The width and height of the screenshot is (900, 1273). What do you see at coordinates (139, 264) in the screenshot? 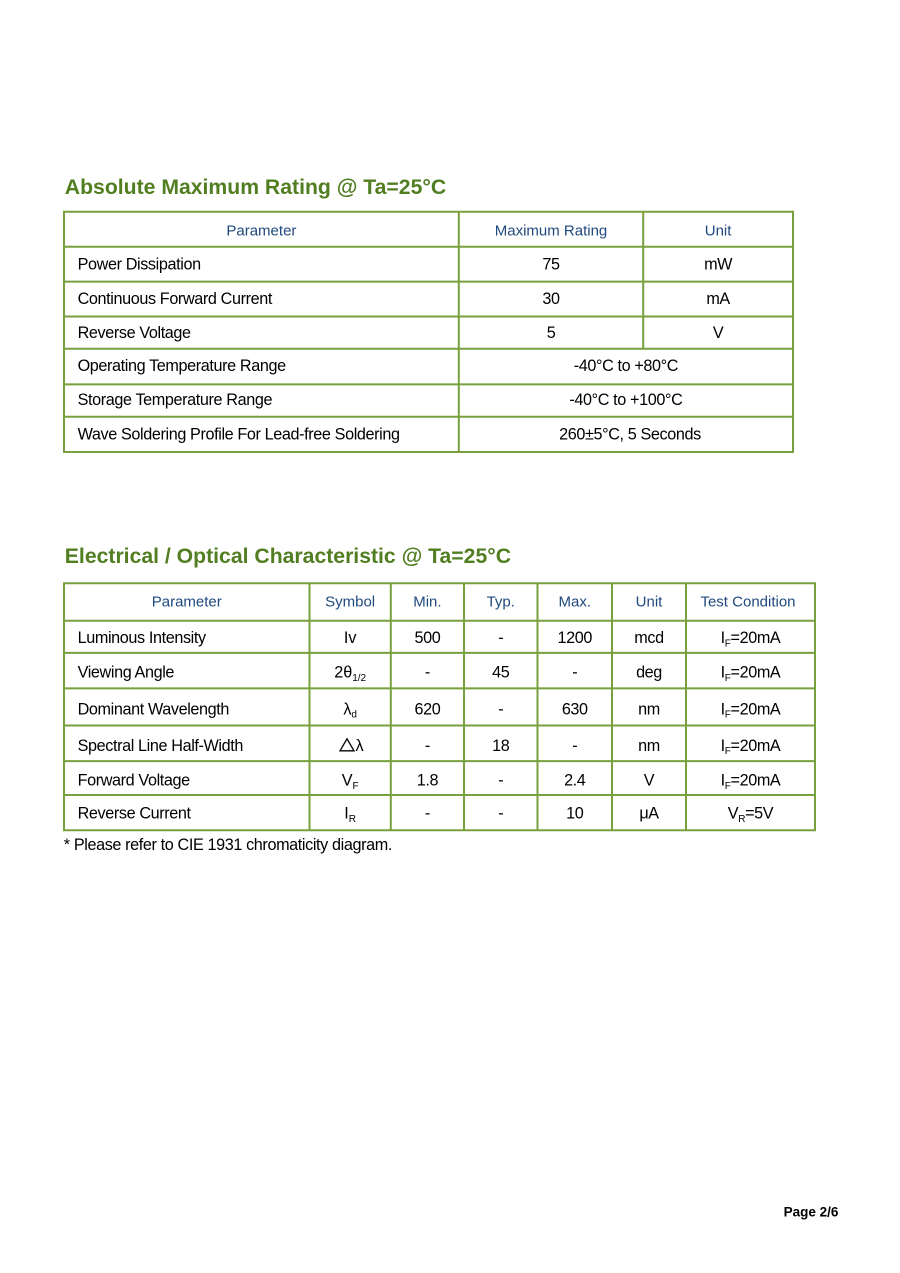
I see `svg-text: Power Dissipation` at bounding box center [139, 264].